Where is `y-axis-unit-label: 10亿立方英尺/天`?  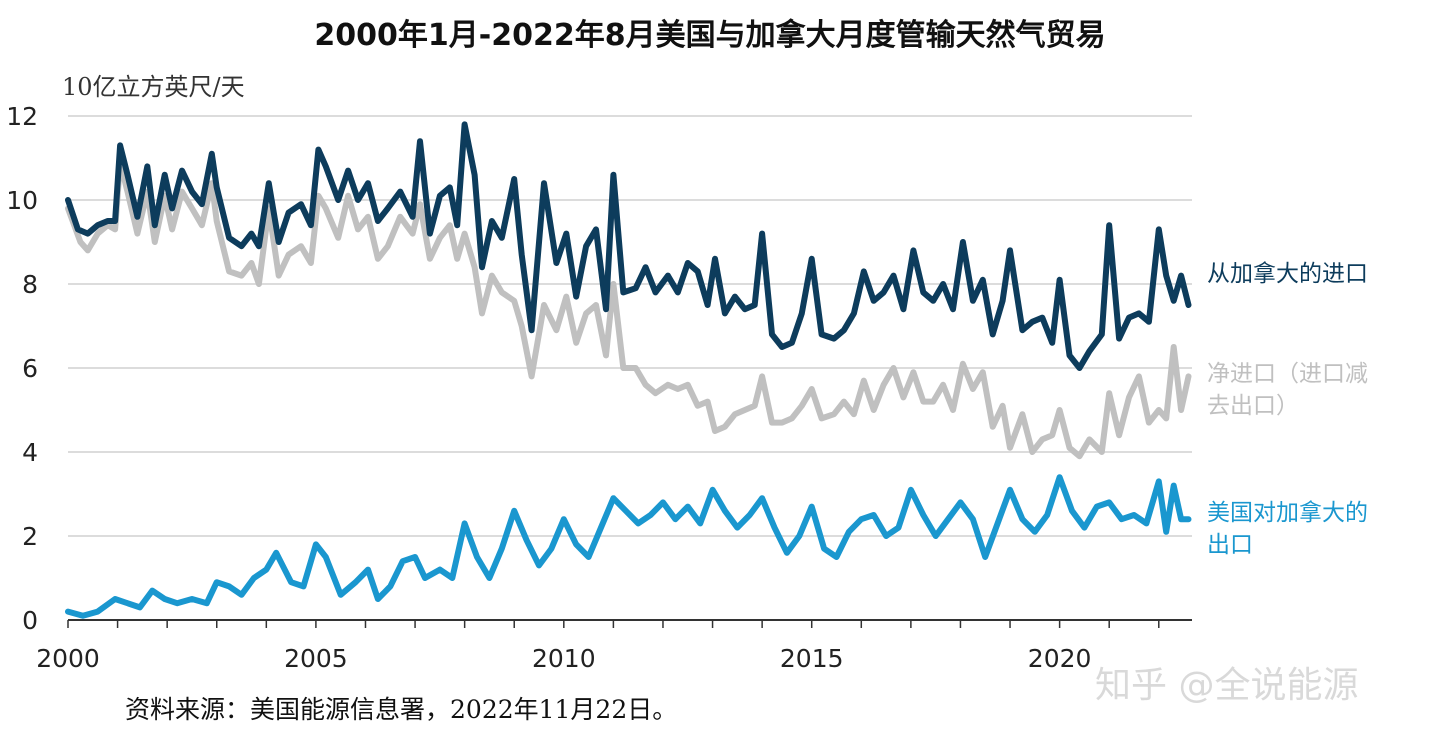
y-axis-unit-label: 10亿立方英尺/天 is located at coordinates (153, 87).